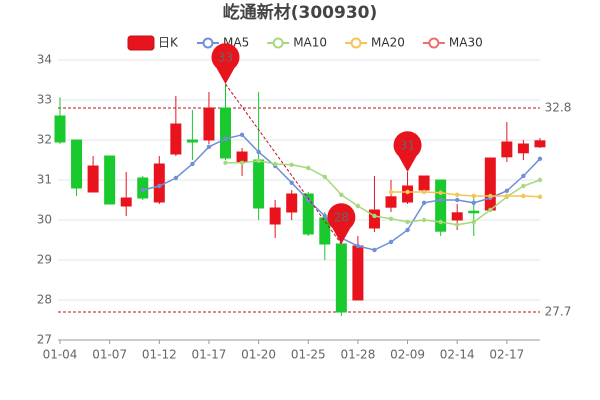  What do you see at coordinates (44, 260) in the screenshot?
I see `y-tick-label: 29` at bounding box center [44, 260].